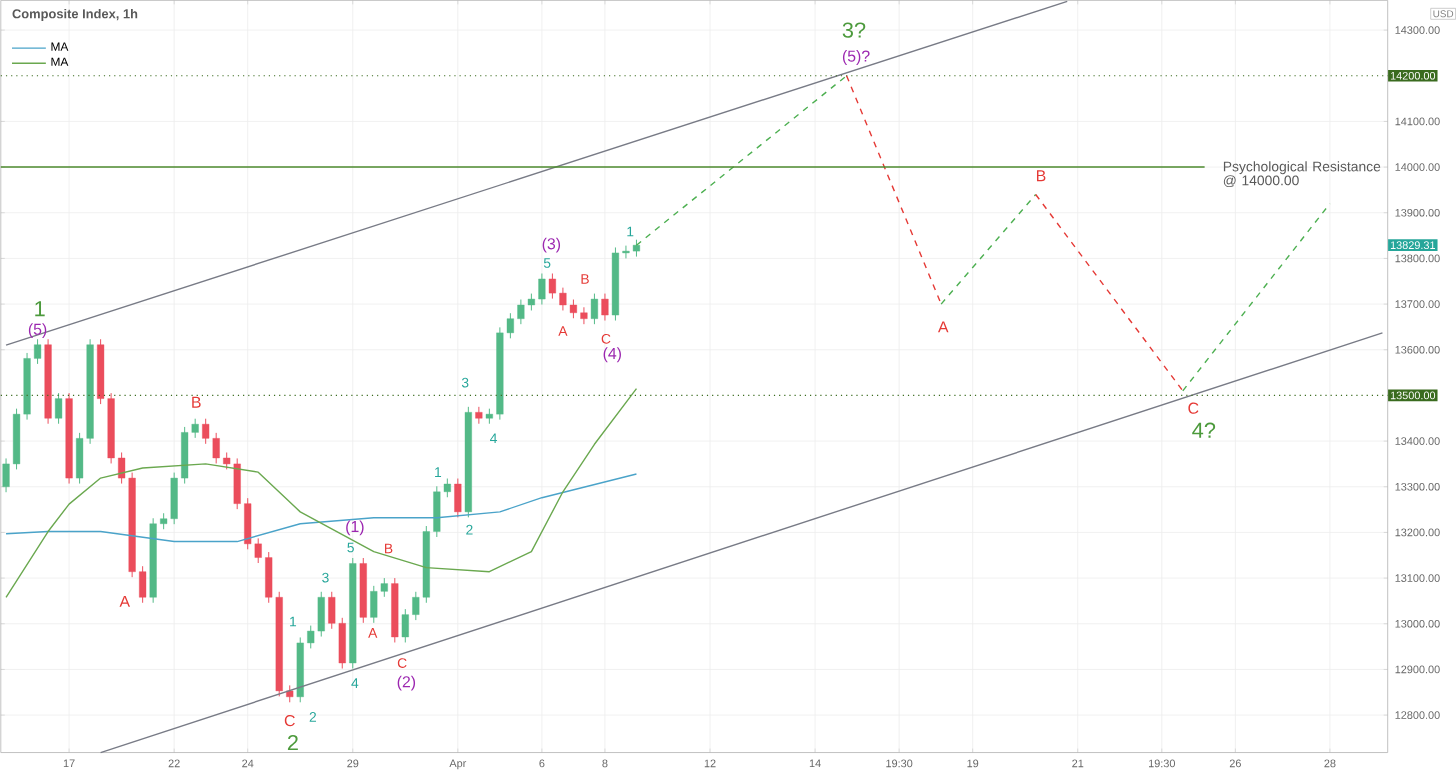  Describe the element at coordinates (854, 30) in the screenshot. I see `annotation: 3?` at that location.